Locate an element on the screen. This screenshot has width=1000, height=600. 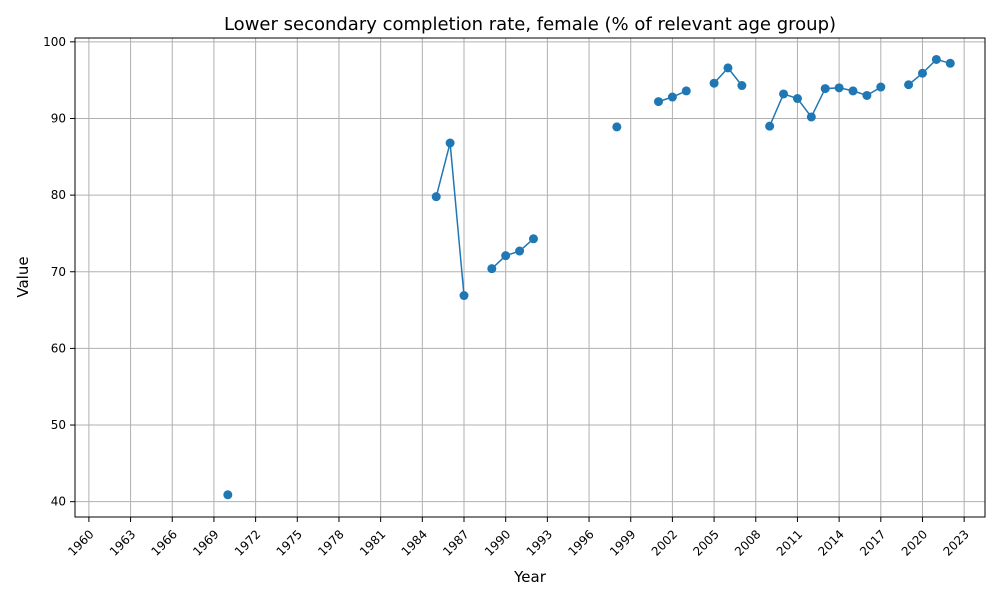
y-tick-label: 50 is located at coordinates (58, 425).